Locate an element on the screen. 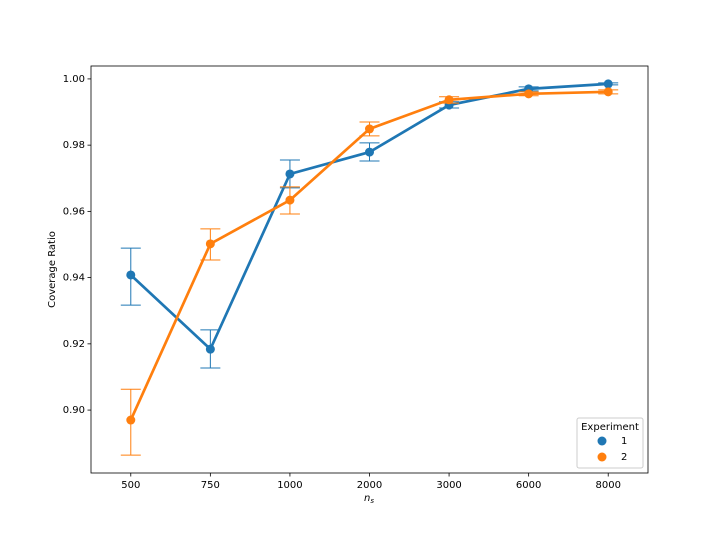 The width and height of the screenshot is (720, 540). x-tick-label: 750 is located at coordinates (210, 485).